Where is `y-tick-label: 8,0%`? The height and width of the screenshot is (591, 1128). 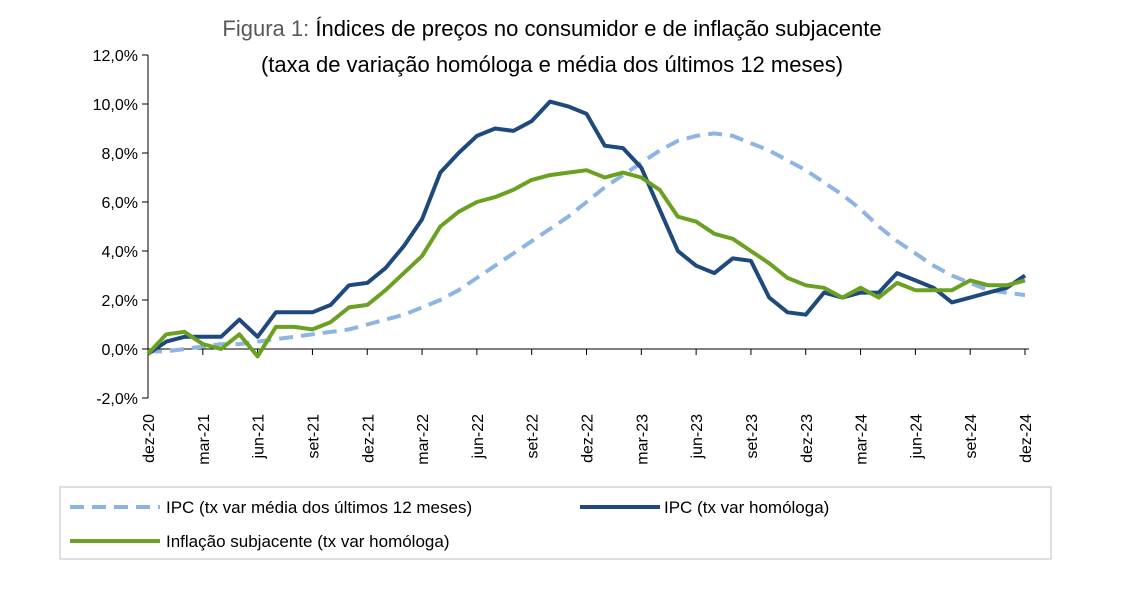 y-tick-label: 8,0% is located at coordinates (120, 154).